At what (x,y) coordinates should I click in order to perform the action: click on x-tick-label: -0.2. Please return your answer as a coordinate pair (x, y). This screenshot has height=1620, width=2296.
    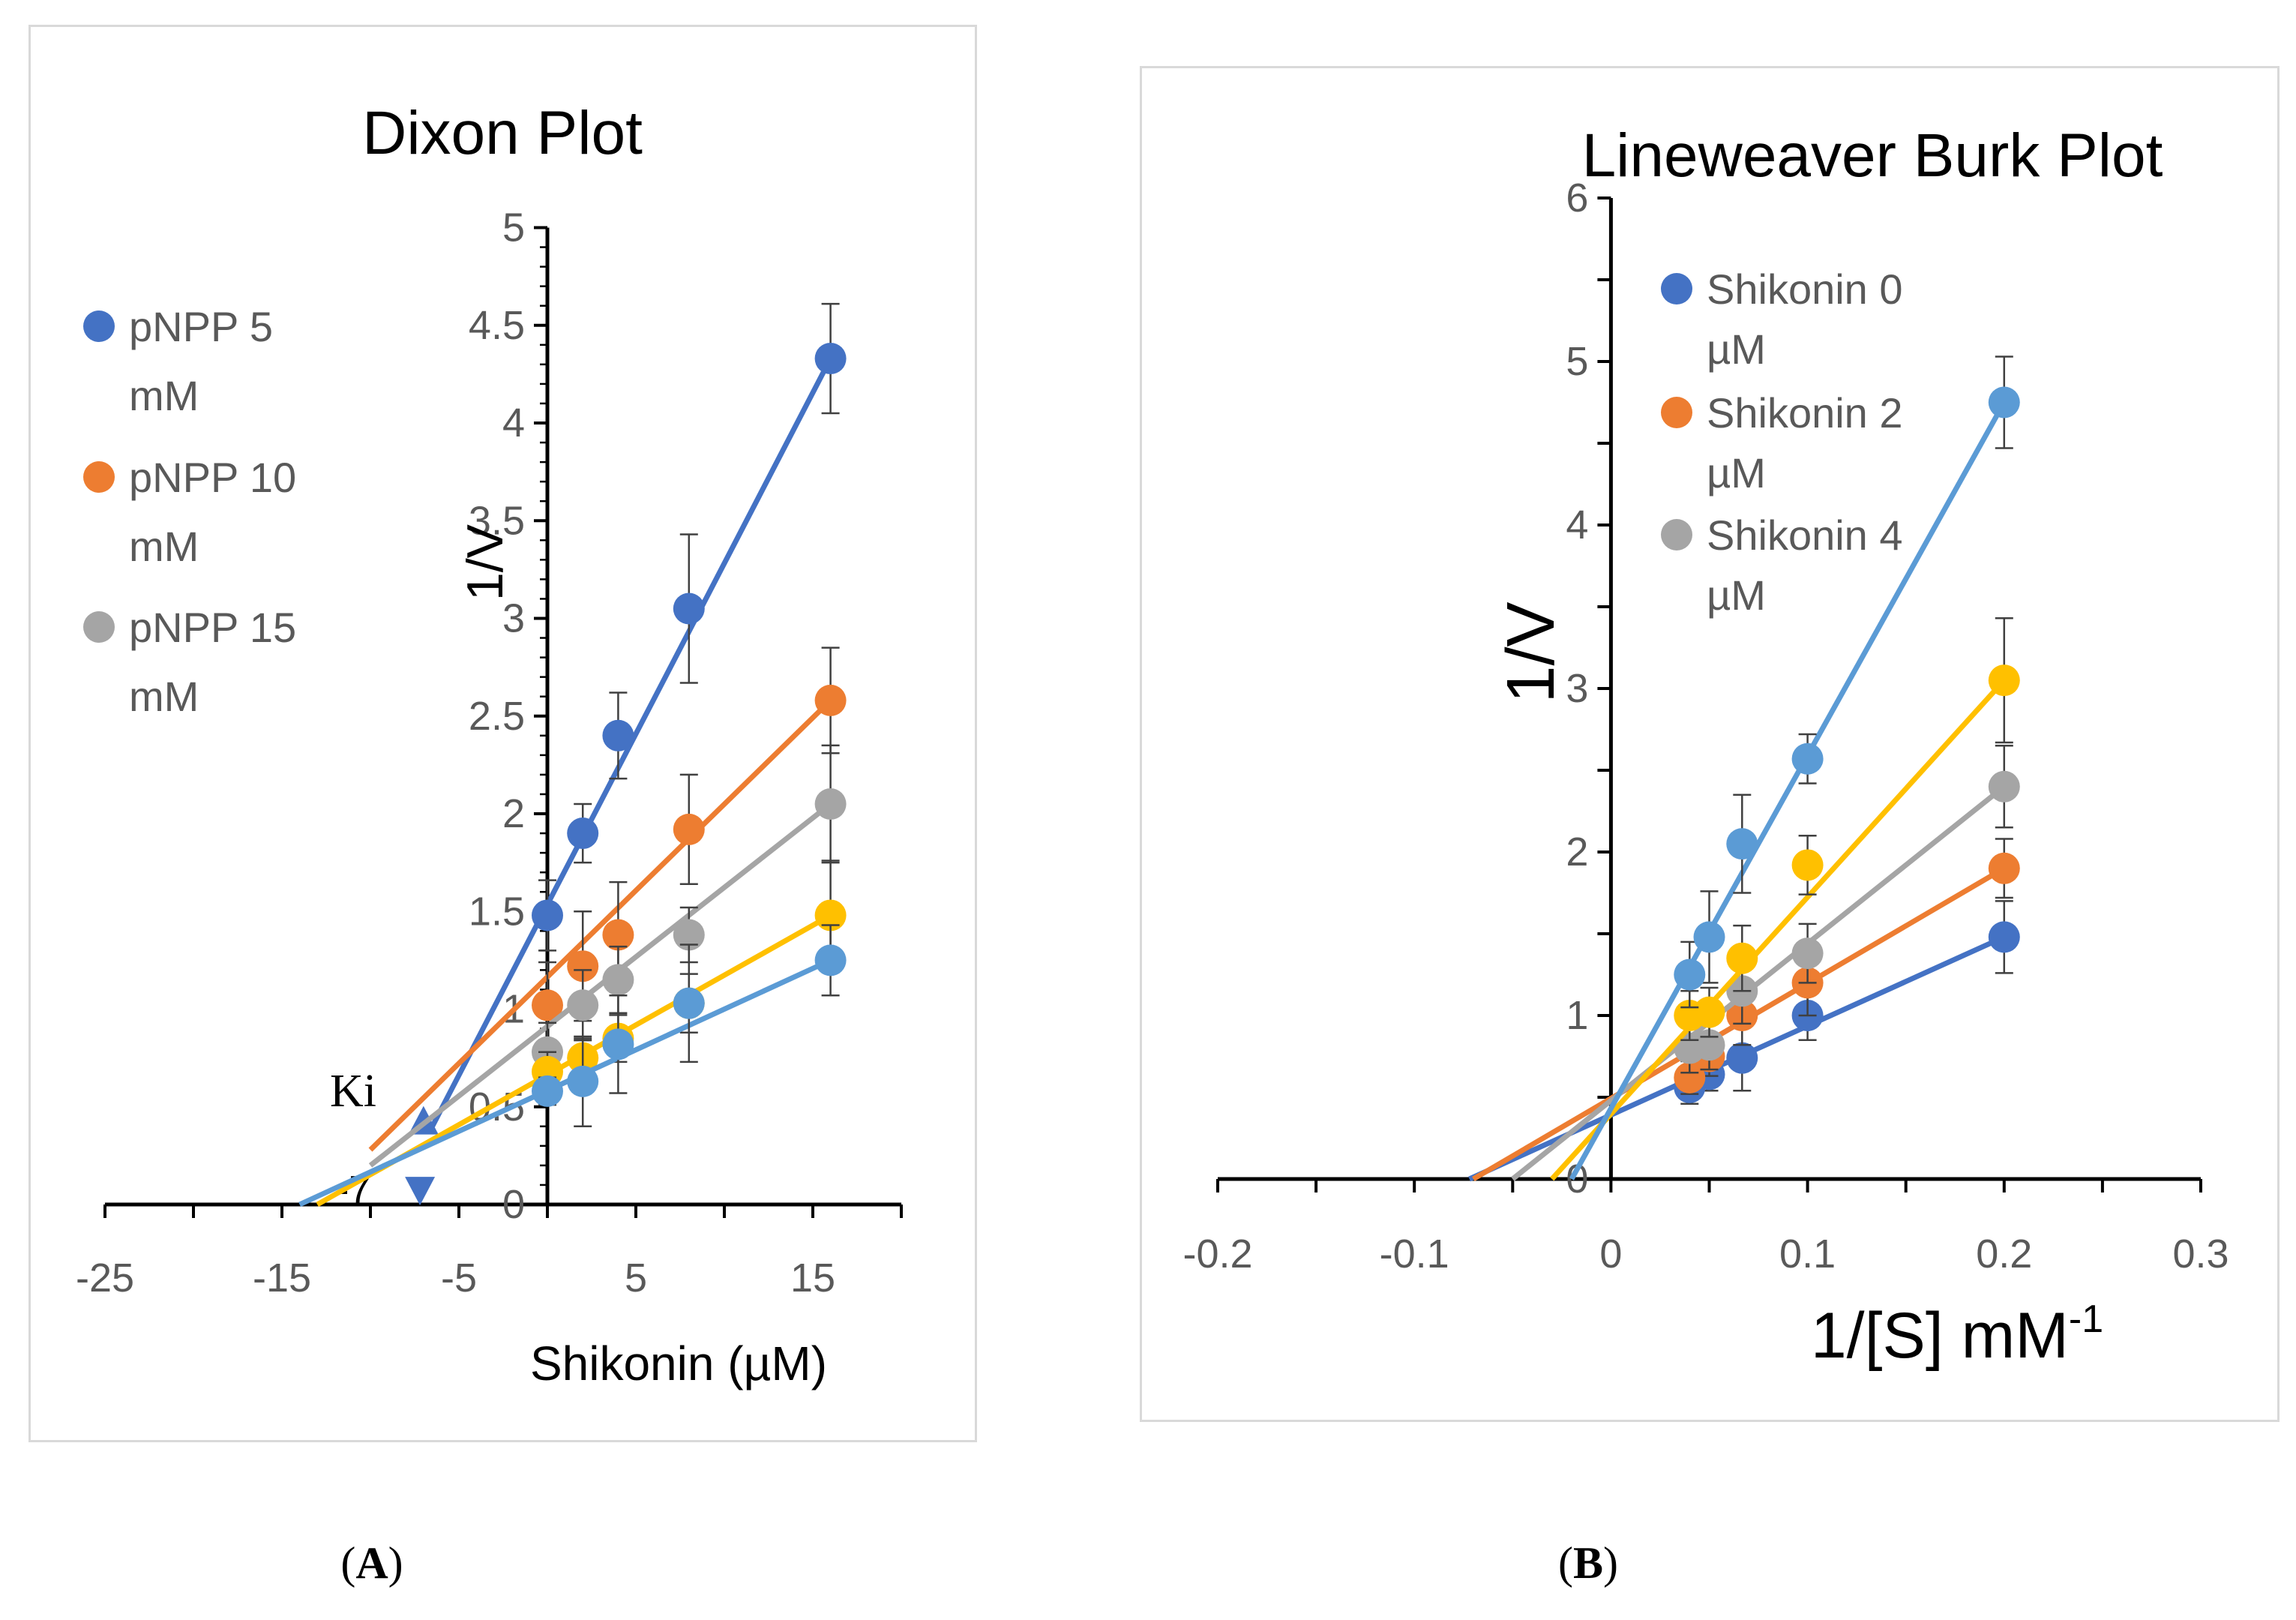
    Looking at the image, I should click on (1217, 1254).